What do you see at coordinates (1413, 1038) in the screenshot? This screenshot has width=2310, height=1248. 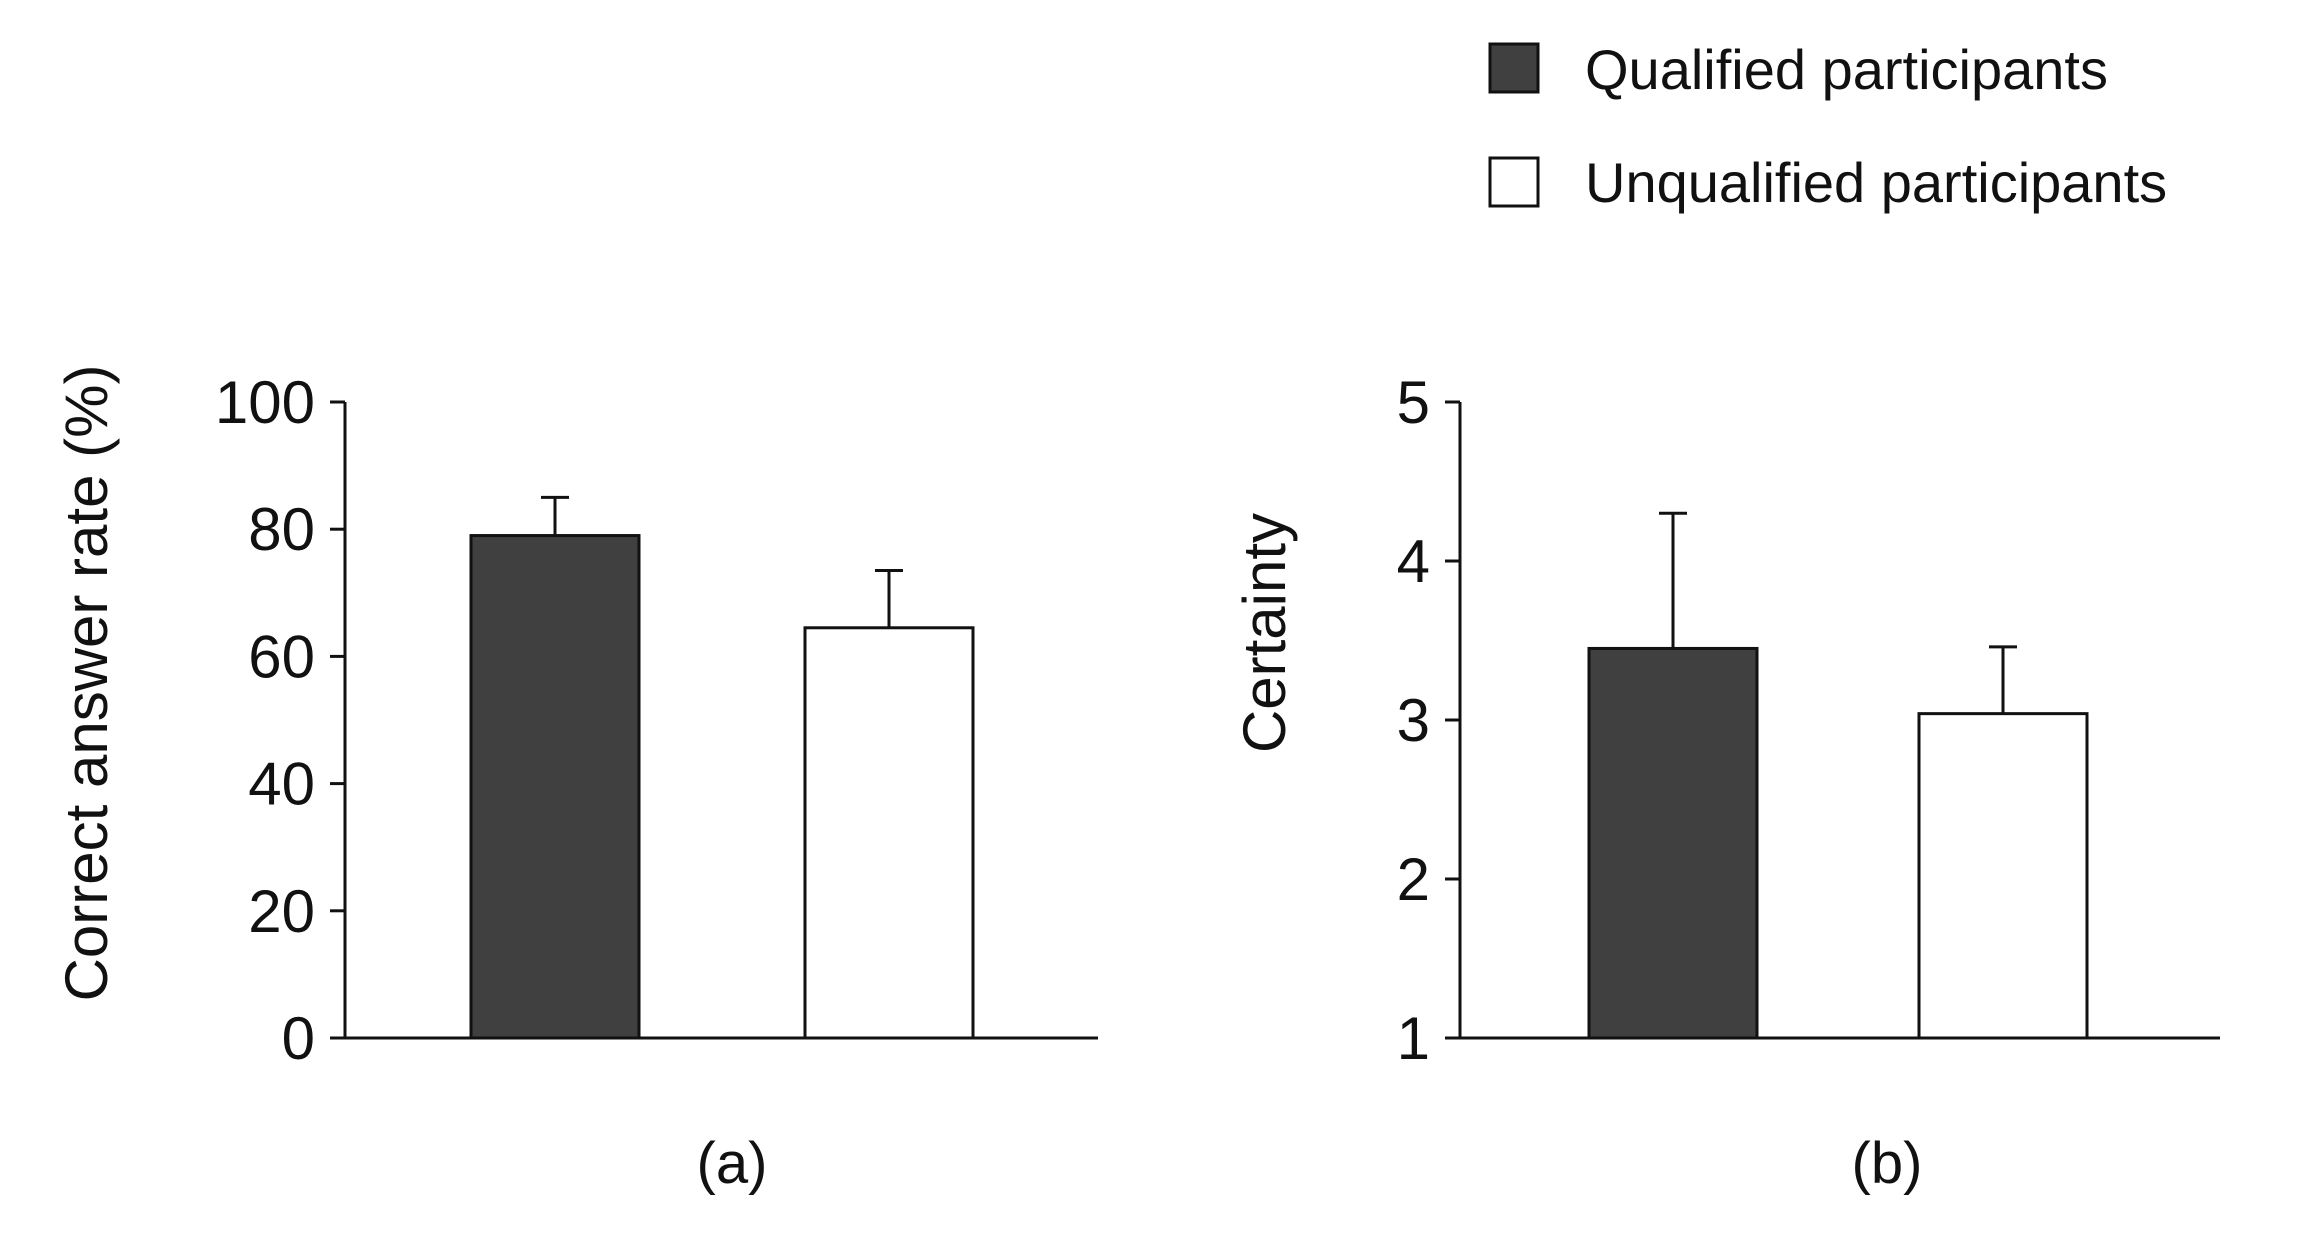 I see `y-tick-label-b: 1` at bounding box center [1413, 1038].